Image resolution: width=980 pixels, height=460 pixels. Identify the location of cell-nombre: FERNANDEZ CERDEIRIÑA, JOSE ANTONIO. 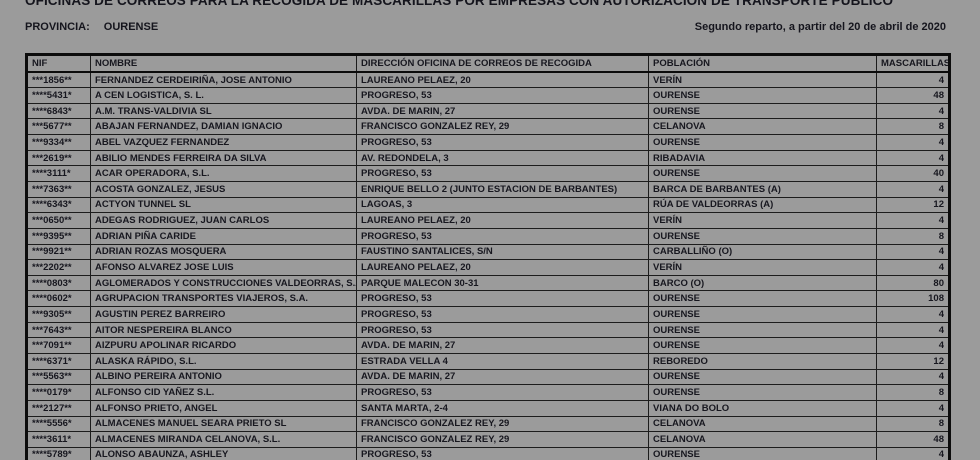
(223, 80).